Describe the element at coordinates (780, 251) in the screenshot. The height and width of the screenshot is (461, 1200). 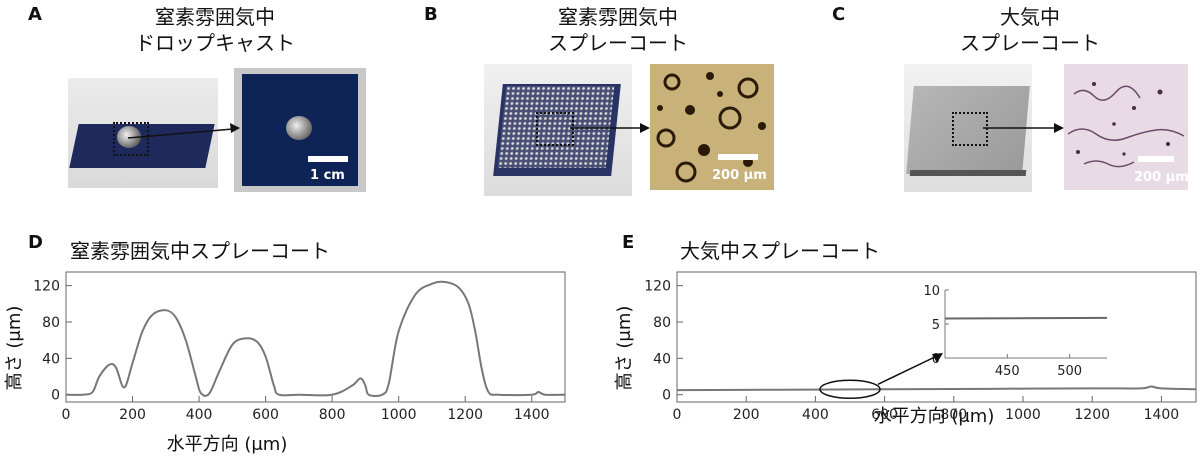
I see `chart-e-title: 大気中スプレーコート` at that location.